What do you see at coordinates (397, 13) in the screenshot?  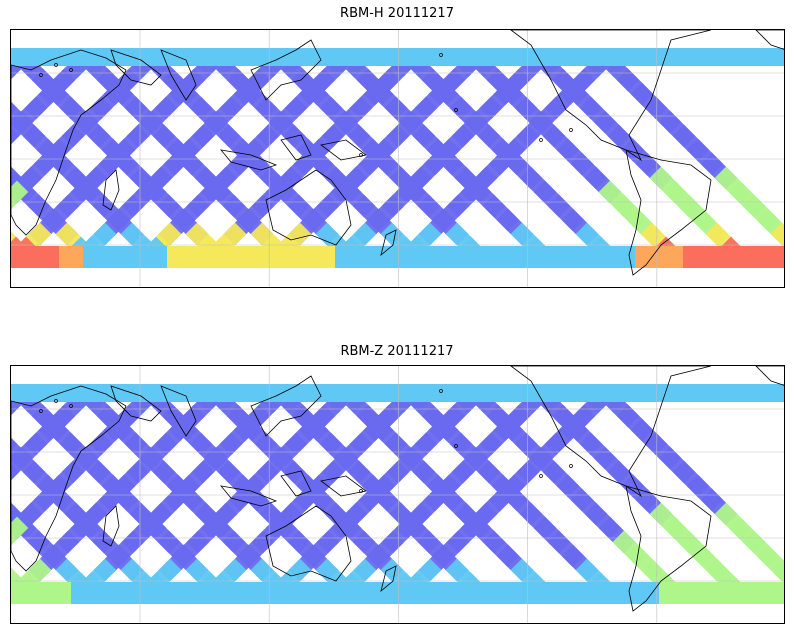 I see `panel-title-rbm-h: RBM-H 20111217` at bounding box center [397, 13].